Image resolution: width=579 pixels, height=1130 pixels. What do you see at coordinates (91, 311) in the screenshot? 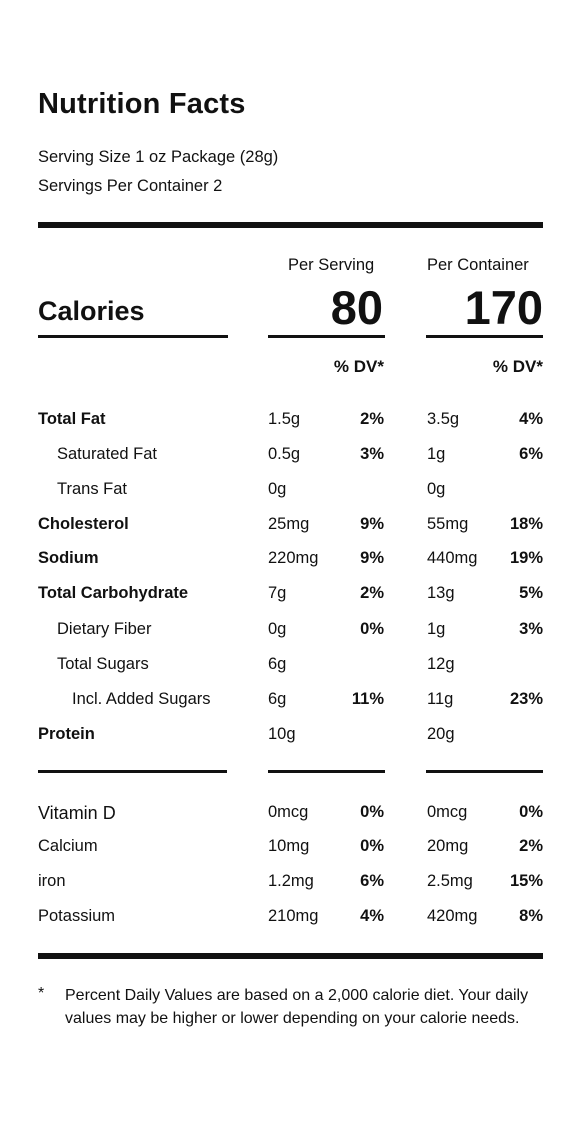
I see `calories-label: Calories` at bounding box center [91, 311].